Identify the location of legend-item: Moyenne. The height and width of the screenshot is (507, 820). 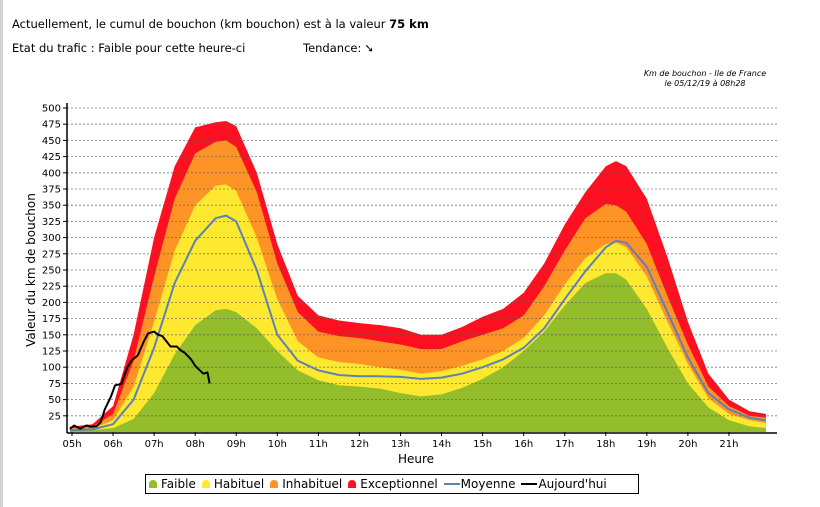
(479, 484).